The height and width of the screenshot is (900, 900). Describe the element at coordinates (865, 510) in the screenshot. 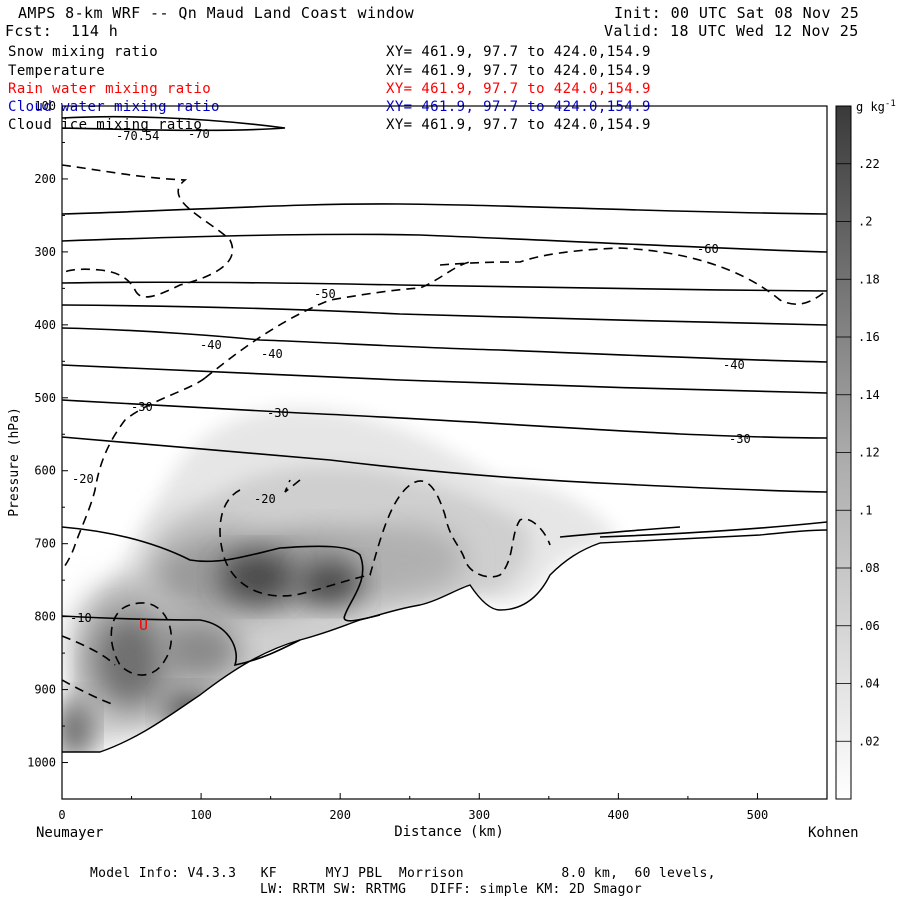

I see `colorbar-label-.1: .1` at that location.